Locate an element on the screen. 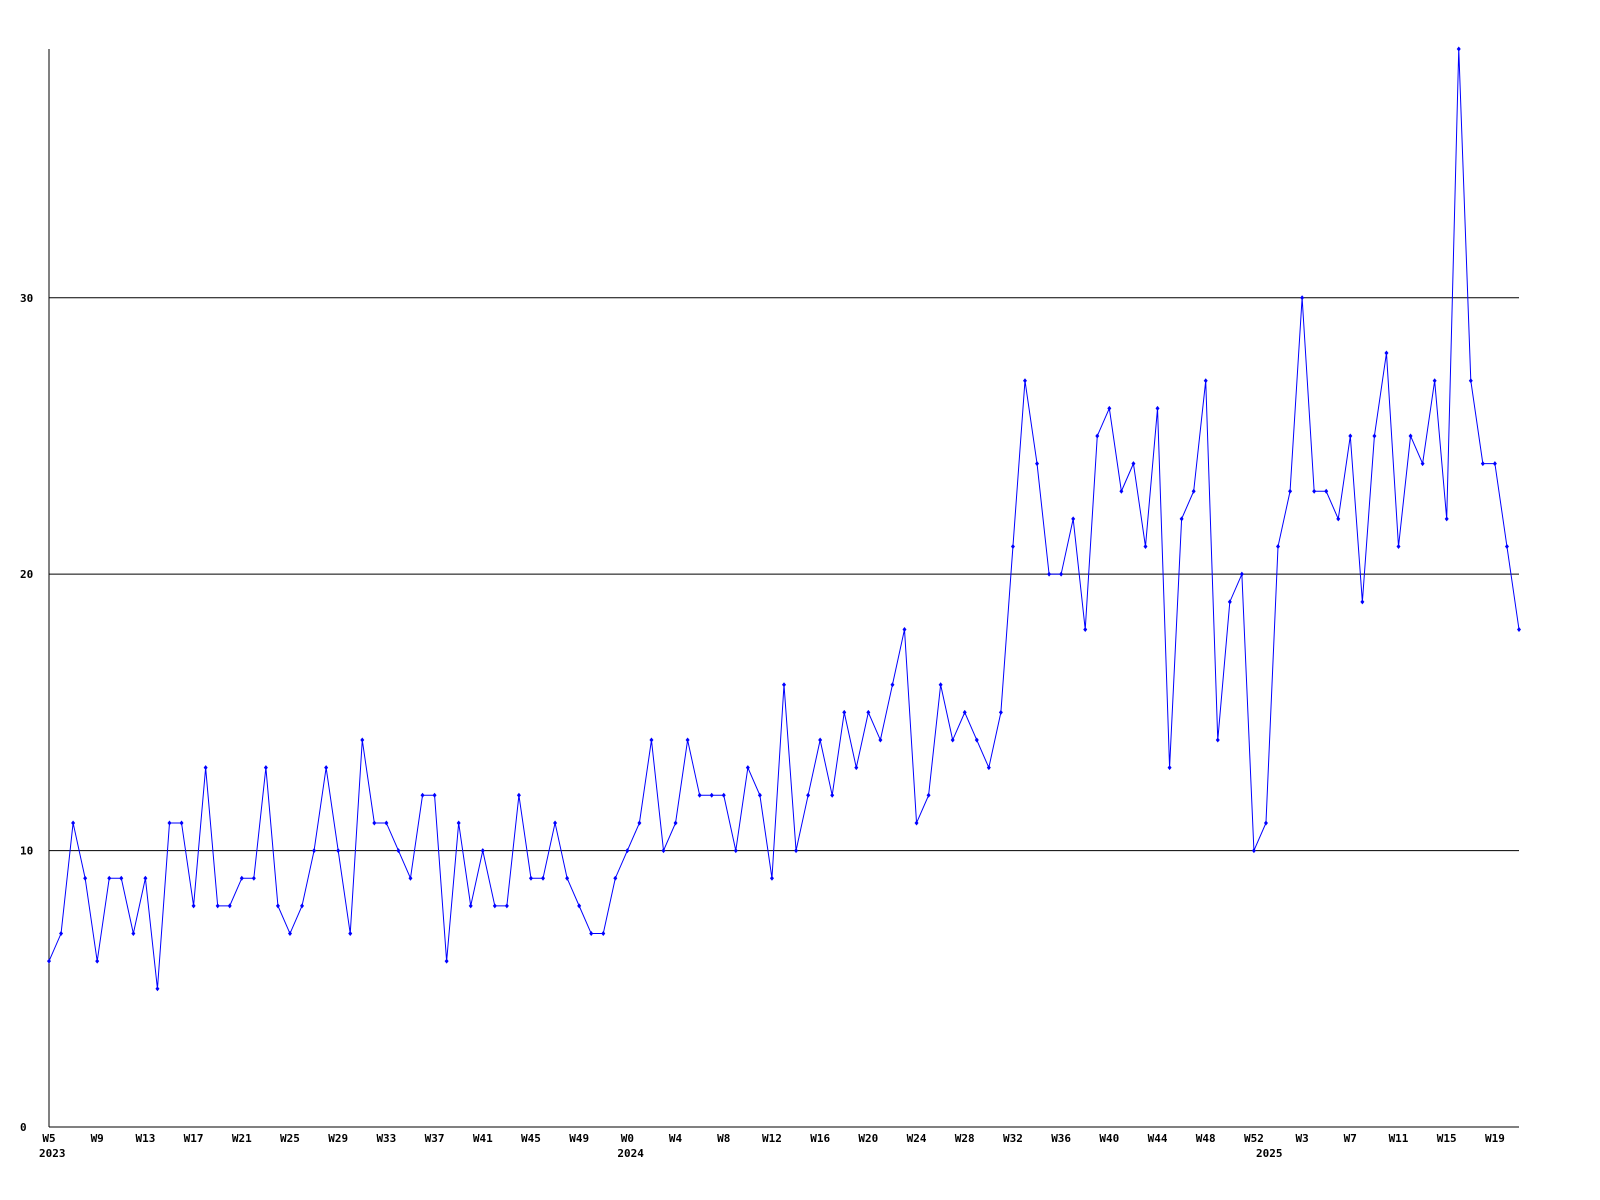 The image size is (1600, 1200). x-tick-label: W49 is located at coordinates (579, 1138).